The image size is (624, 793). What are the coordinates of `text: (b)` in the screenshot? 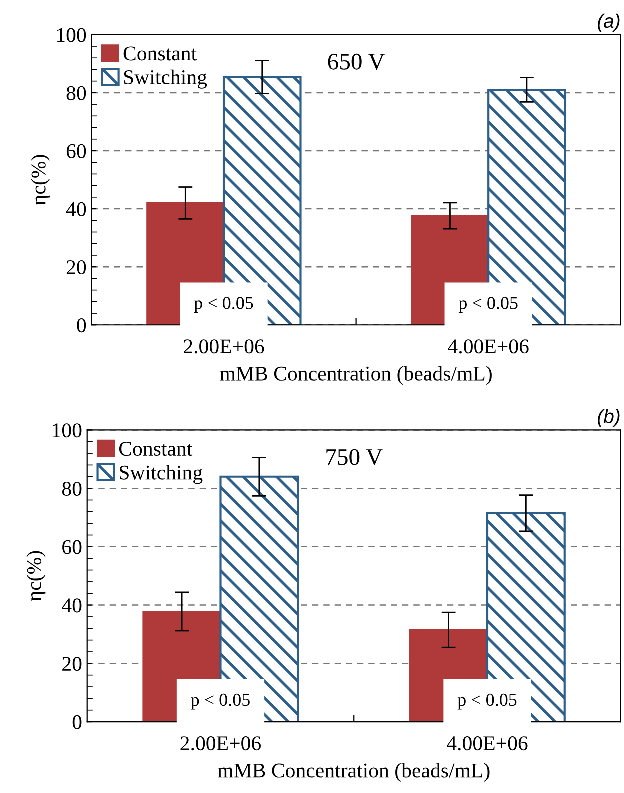 It's located at (609, 418).